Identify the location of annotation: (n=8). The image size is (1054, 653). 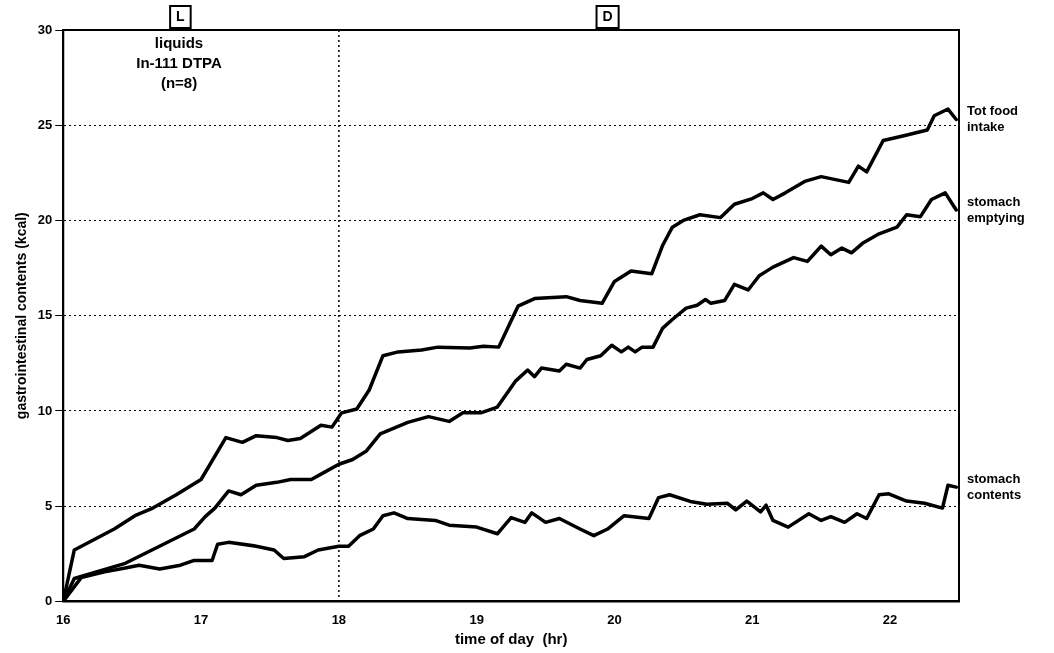
(179, 82).